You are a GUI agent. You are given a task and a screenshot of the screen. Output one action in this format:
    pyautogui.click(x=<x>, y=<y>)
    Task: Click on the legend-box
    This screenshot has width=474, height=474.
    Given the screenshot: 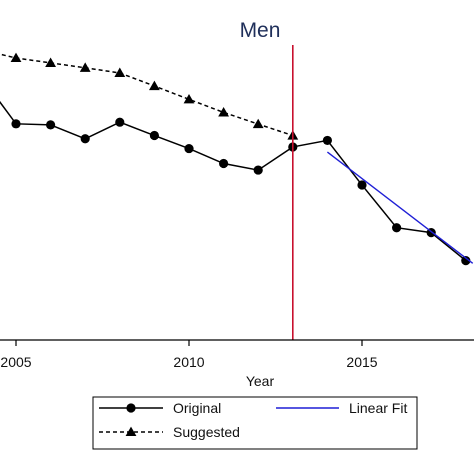 What is the action you would take?
    pyautogui.click(x=255, y=423)
    